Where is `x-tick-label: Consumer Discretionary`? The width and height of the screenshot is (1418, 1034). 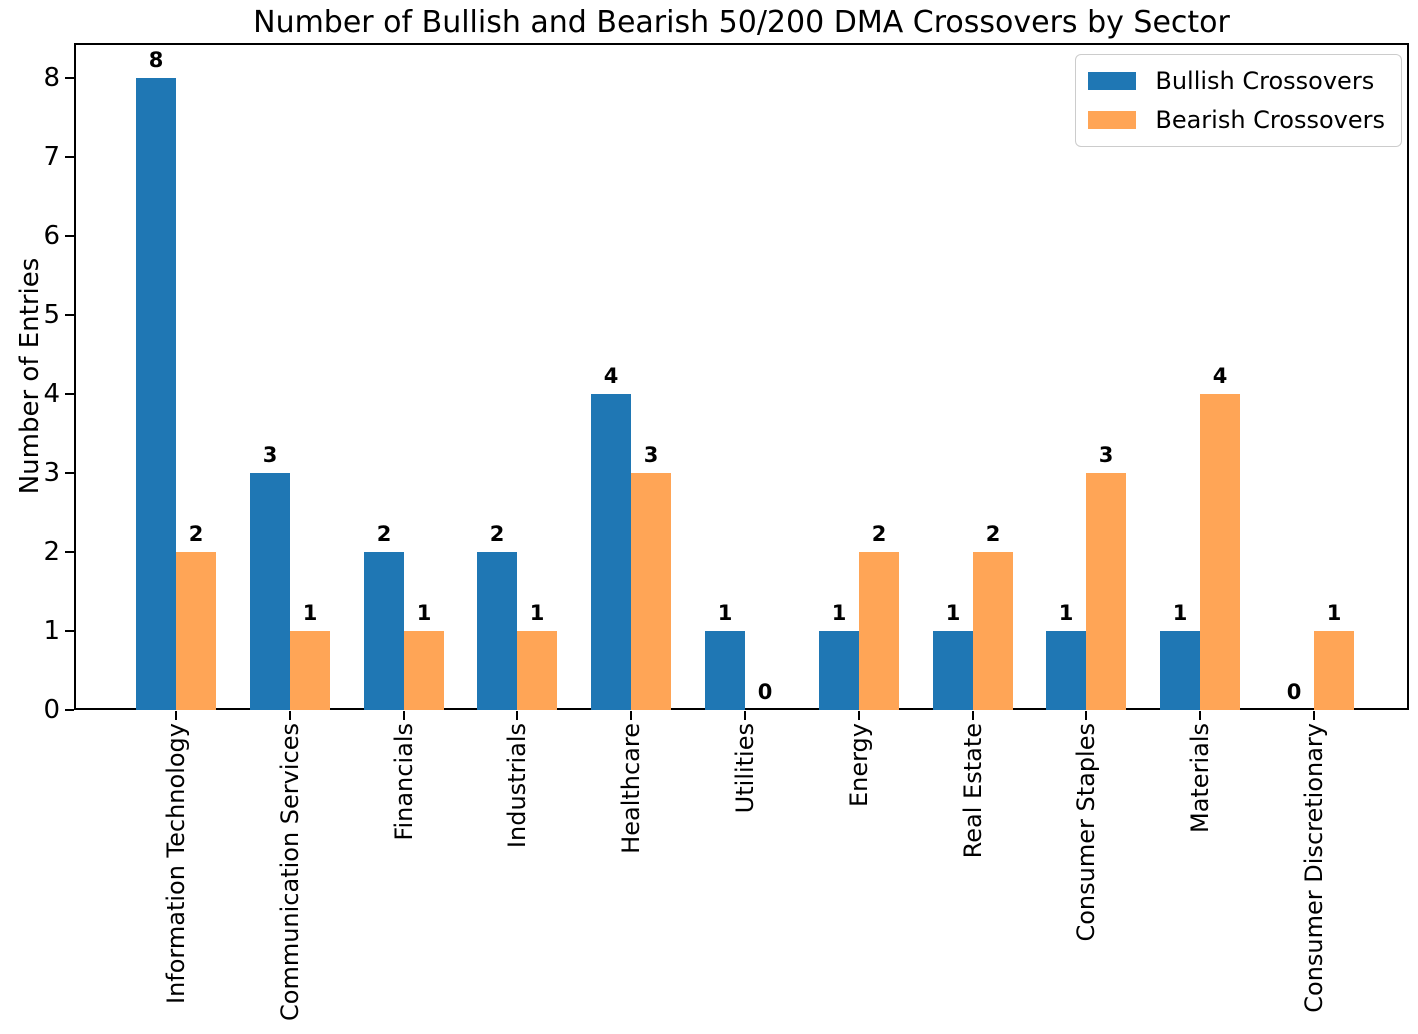
x-tick-label: Consumer Discretionary is located at coordinates (1314, 868).